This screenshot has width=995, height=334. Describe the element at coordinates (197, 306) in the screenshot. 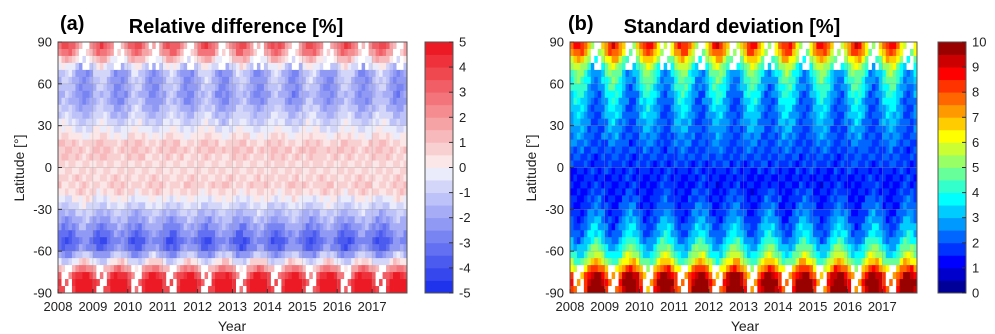

I see `x-tick-label: 2012` at that location.